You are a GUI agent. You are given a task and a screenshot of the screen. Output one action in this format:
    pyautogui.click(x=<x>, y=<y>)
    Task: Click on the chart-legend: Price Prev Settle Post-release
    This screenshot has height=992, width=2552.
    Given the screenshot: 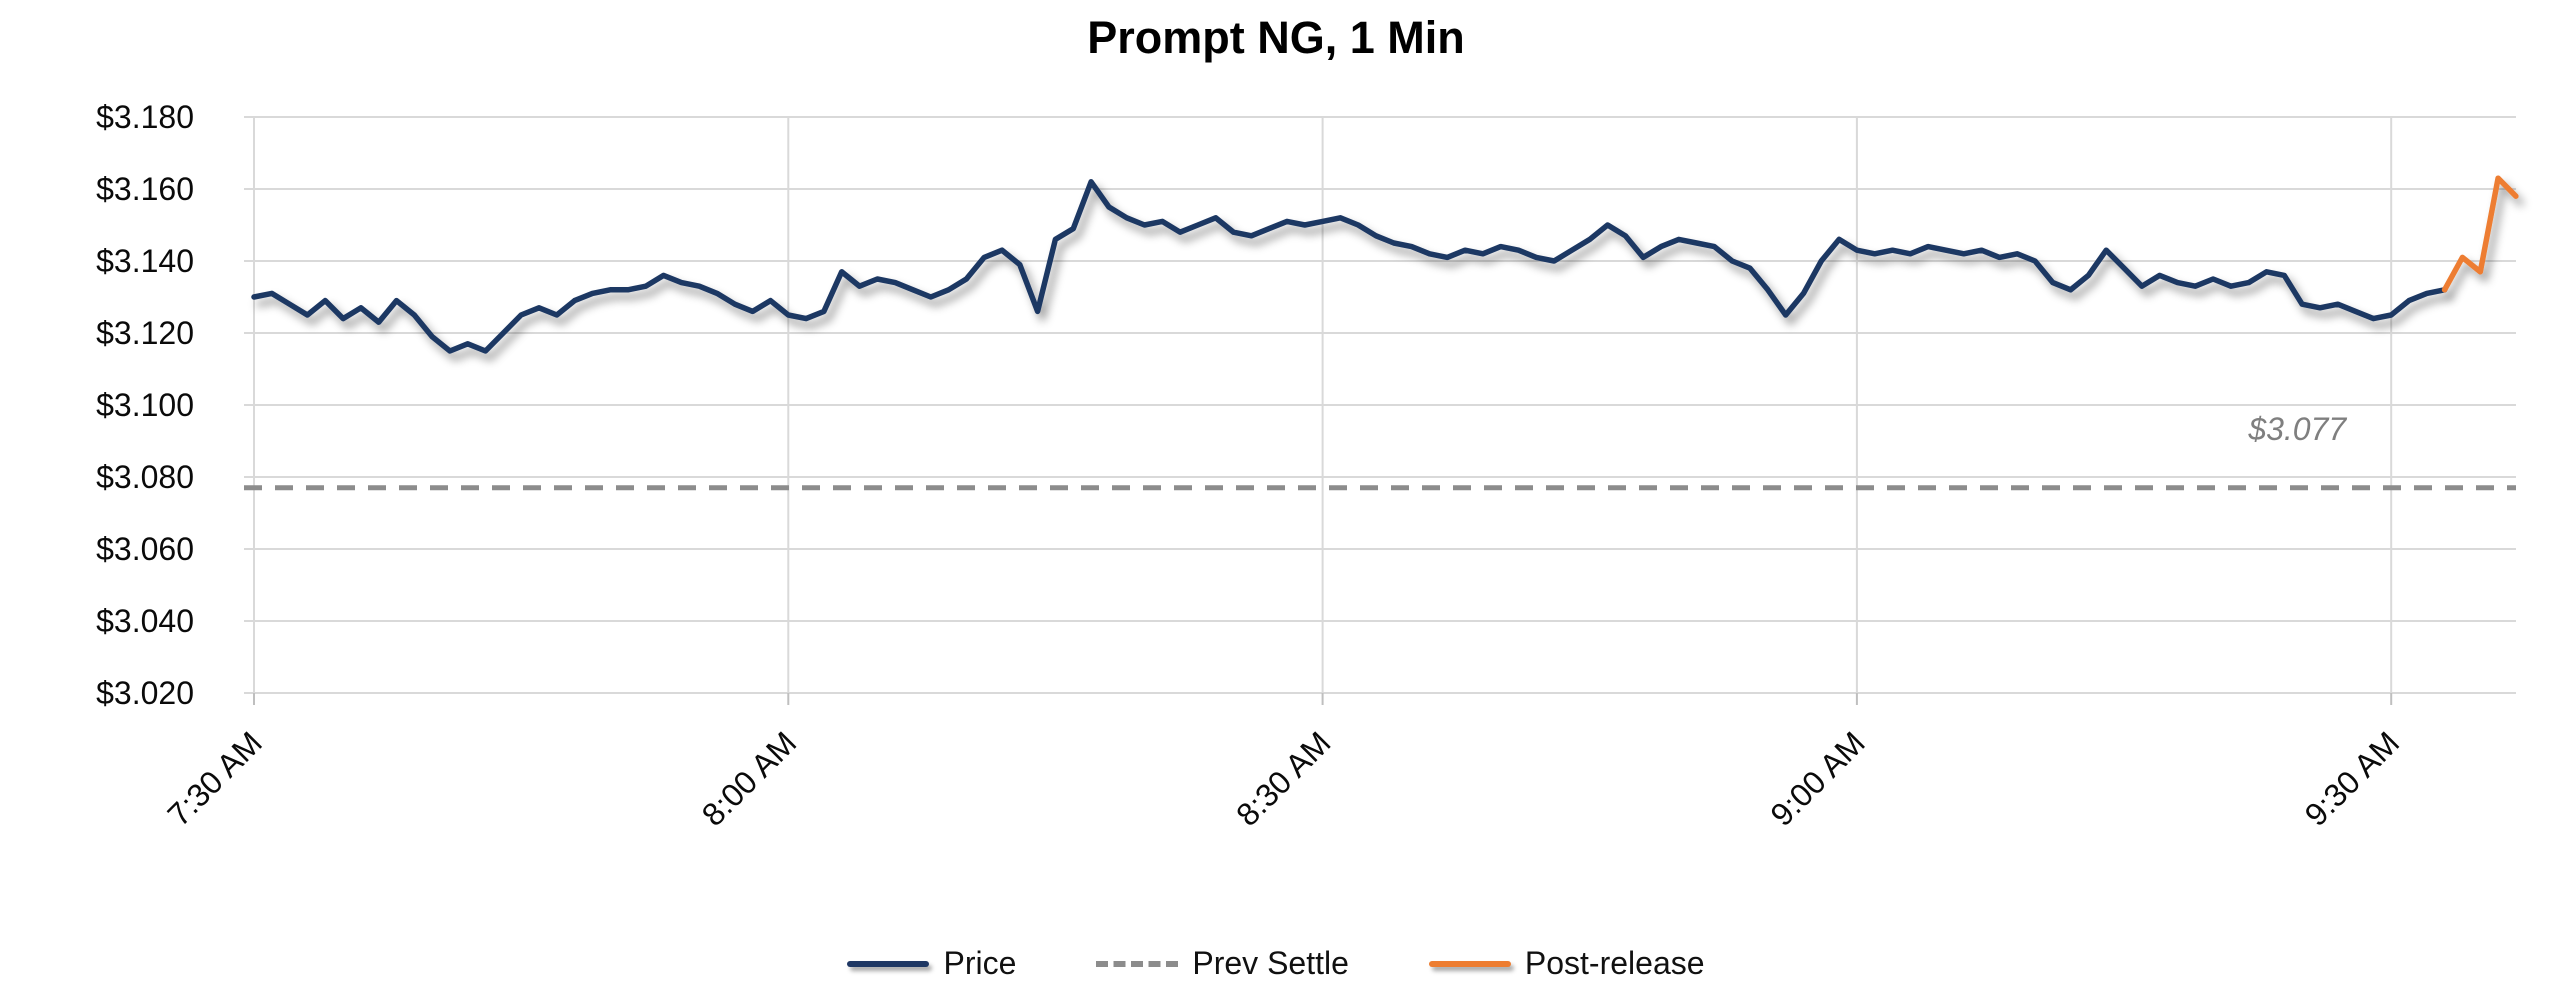 What is the action you would take?
    pyautogui.click(x=1276, y=963)
    